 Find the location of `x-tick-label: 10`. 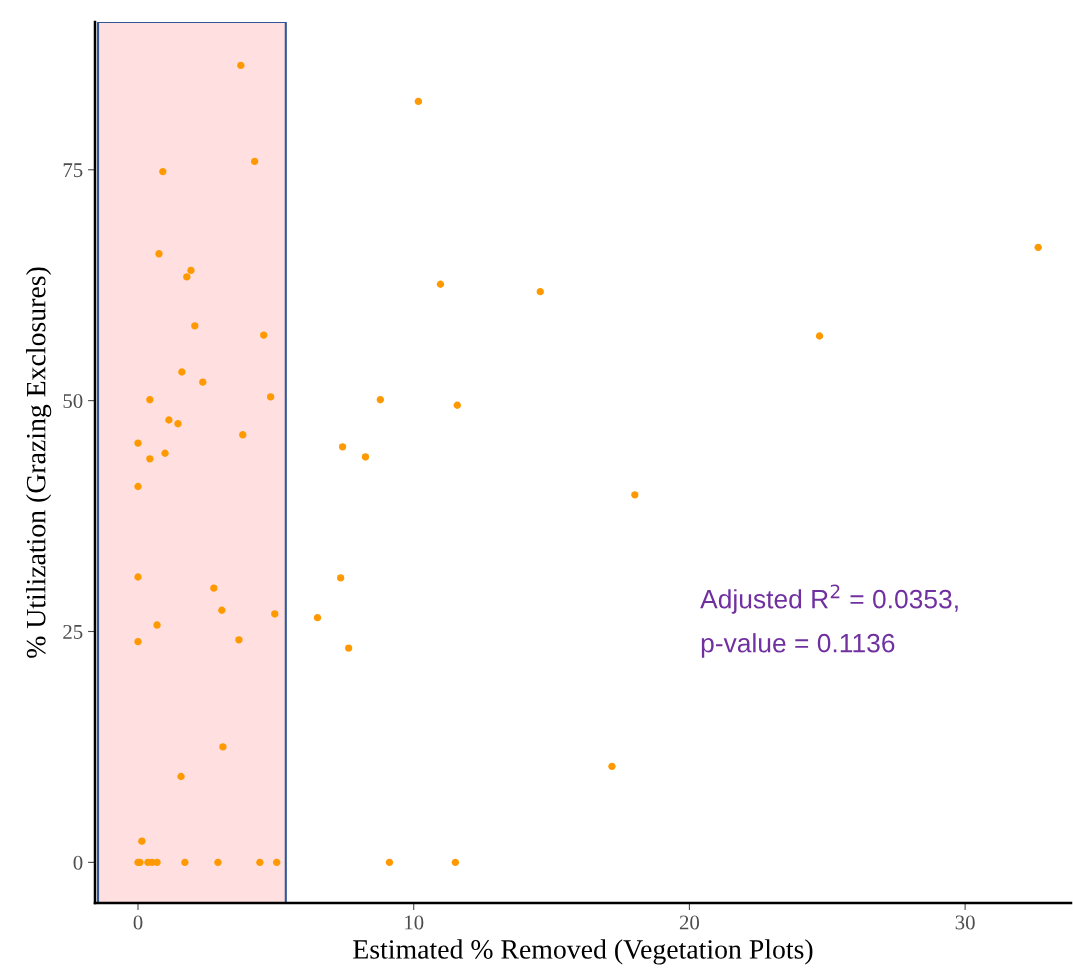

x-tick-label: 10 is located at coordinates (414, 922).